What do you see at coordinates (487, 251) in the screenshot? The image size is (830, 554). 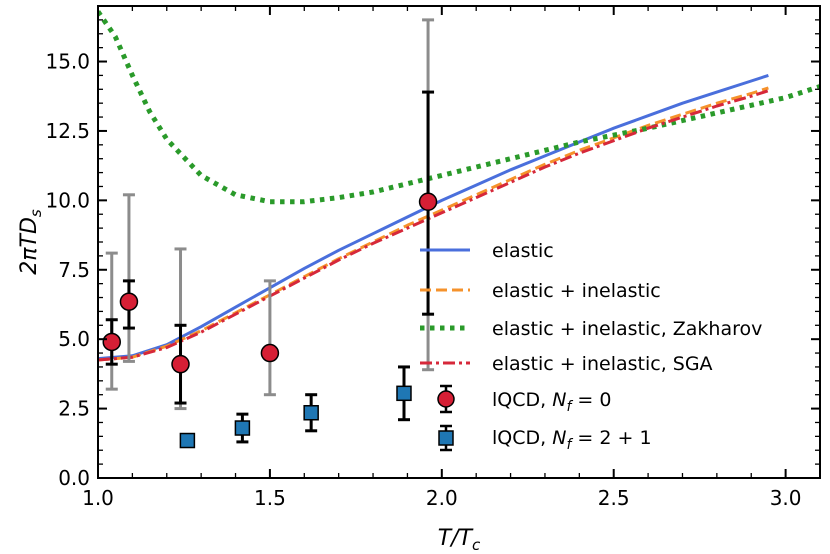 I see `legend-entry-elastic: elastic` at bounding box center [487, 251].